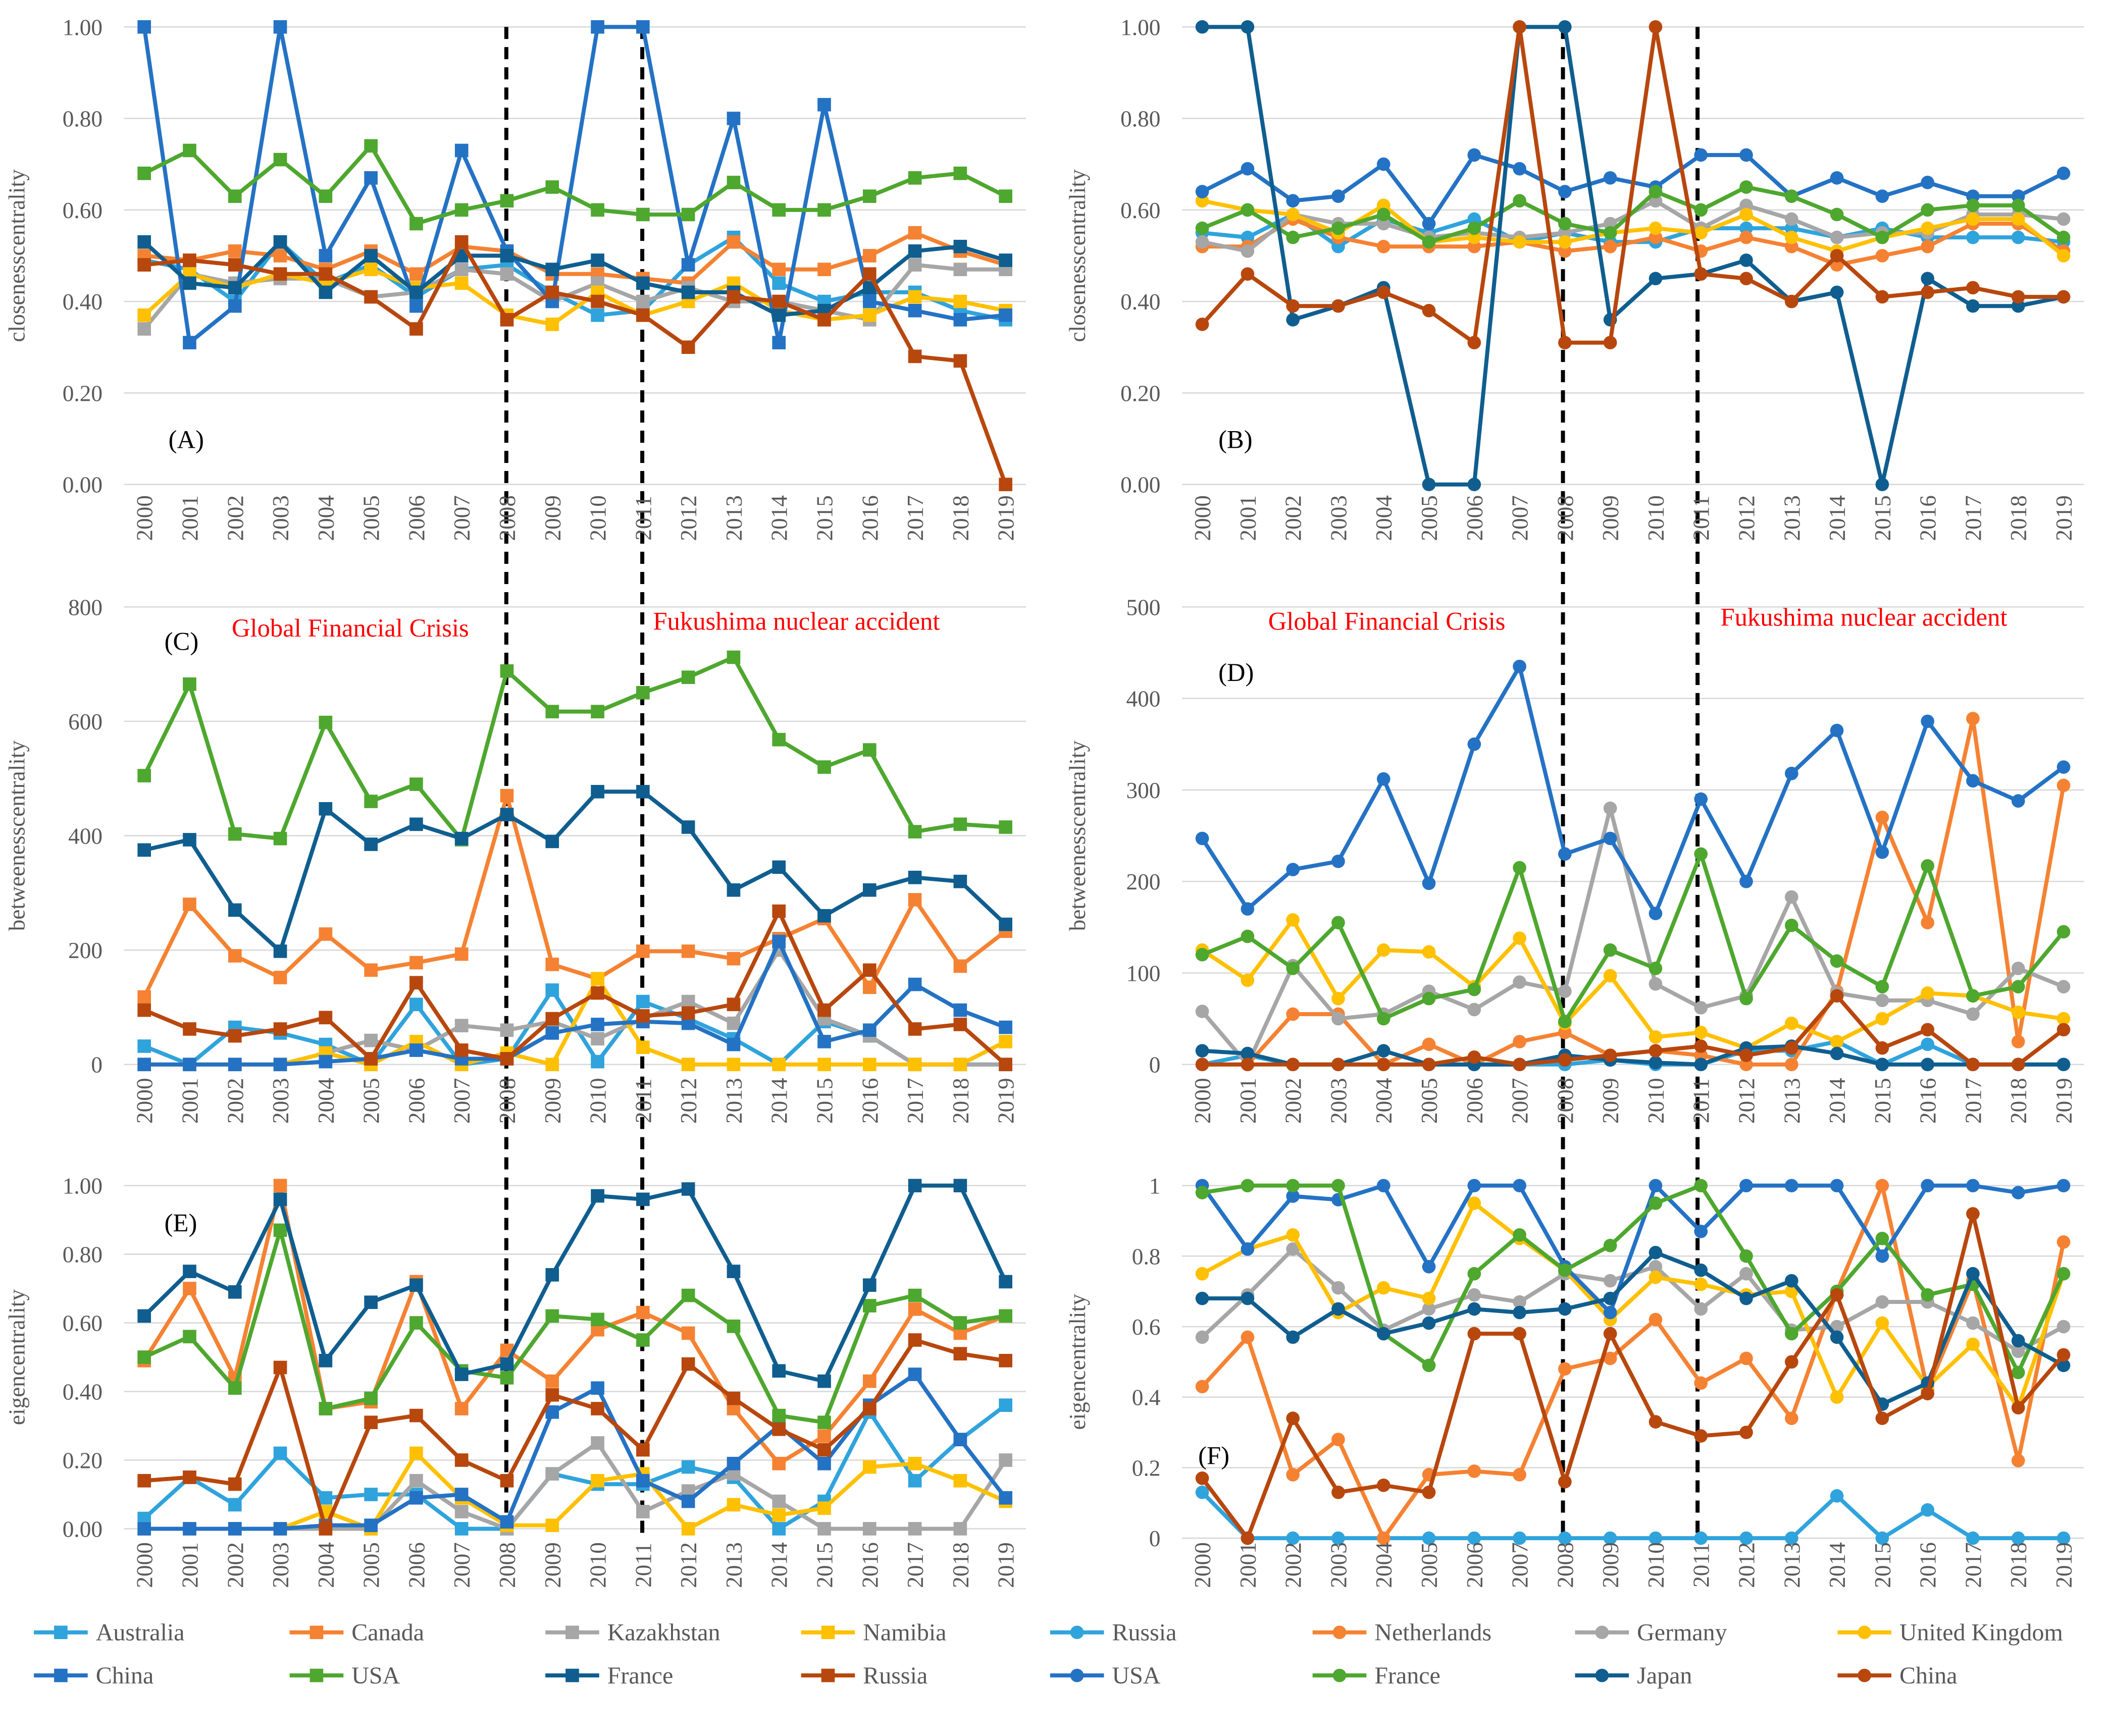  What do you see at coordinates (416, 518) in the screenshot?
I see `x-tick-label: 2006` at bounding box center [416, 518].